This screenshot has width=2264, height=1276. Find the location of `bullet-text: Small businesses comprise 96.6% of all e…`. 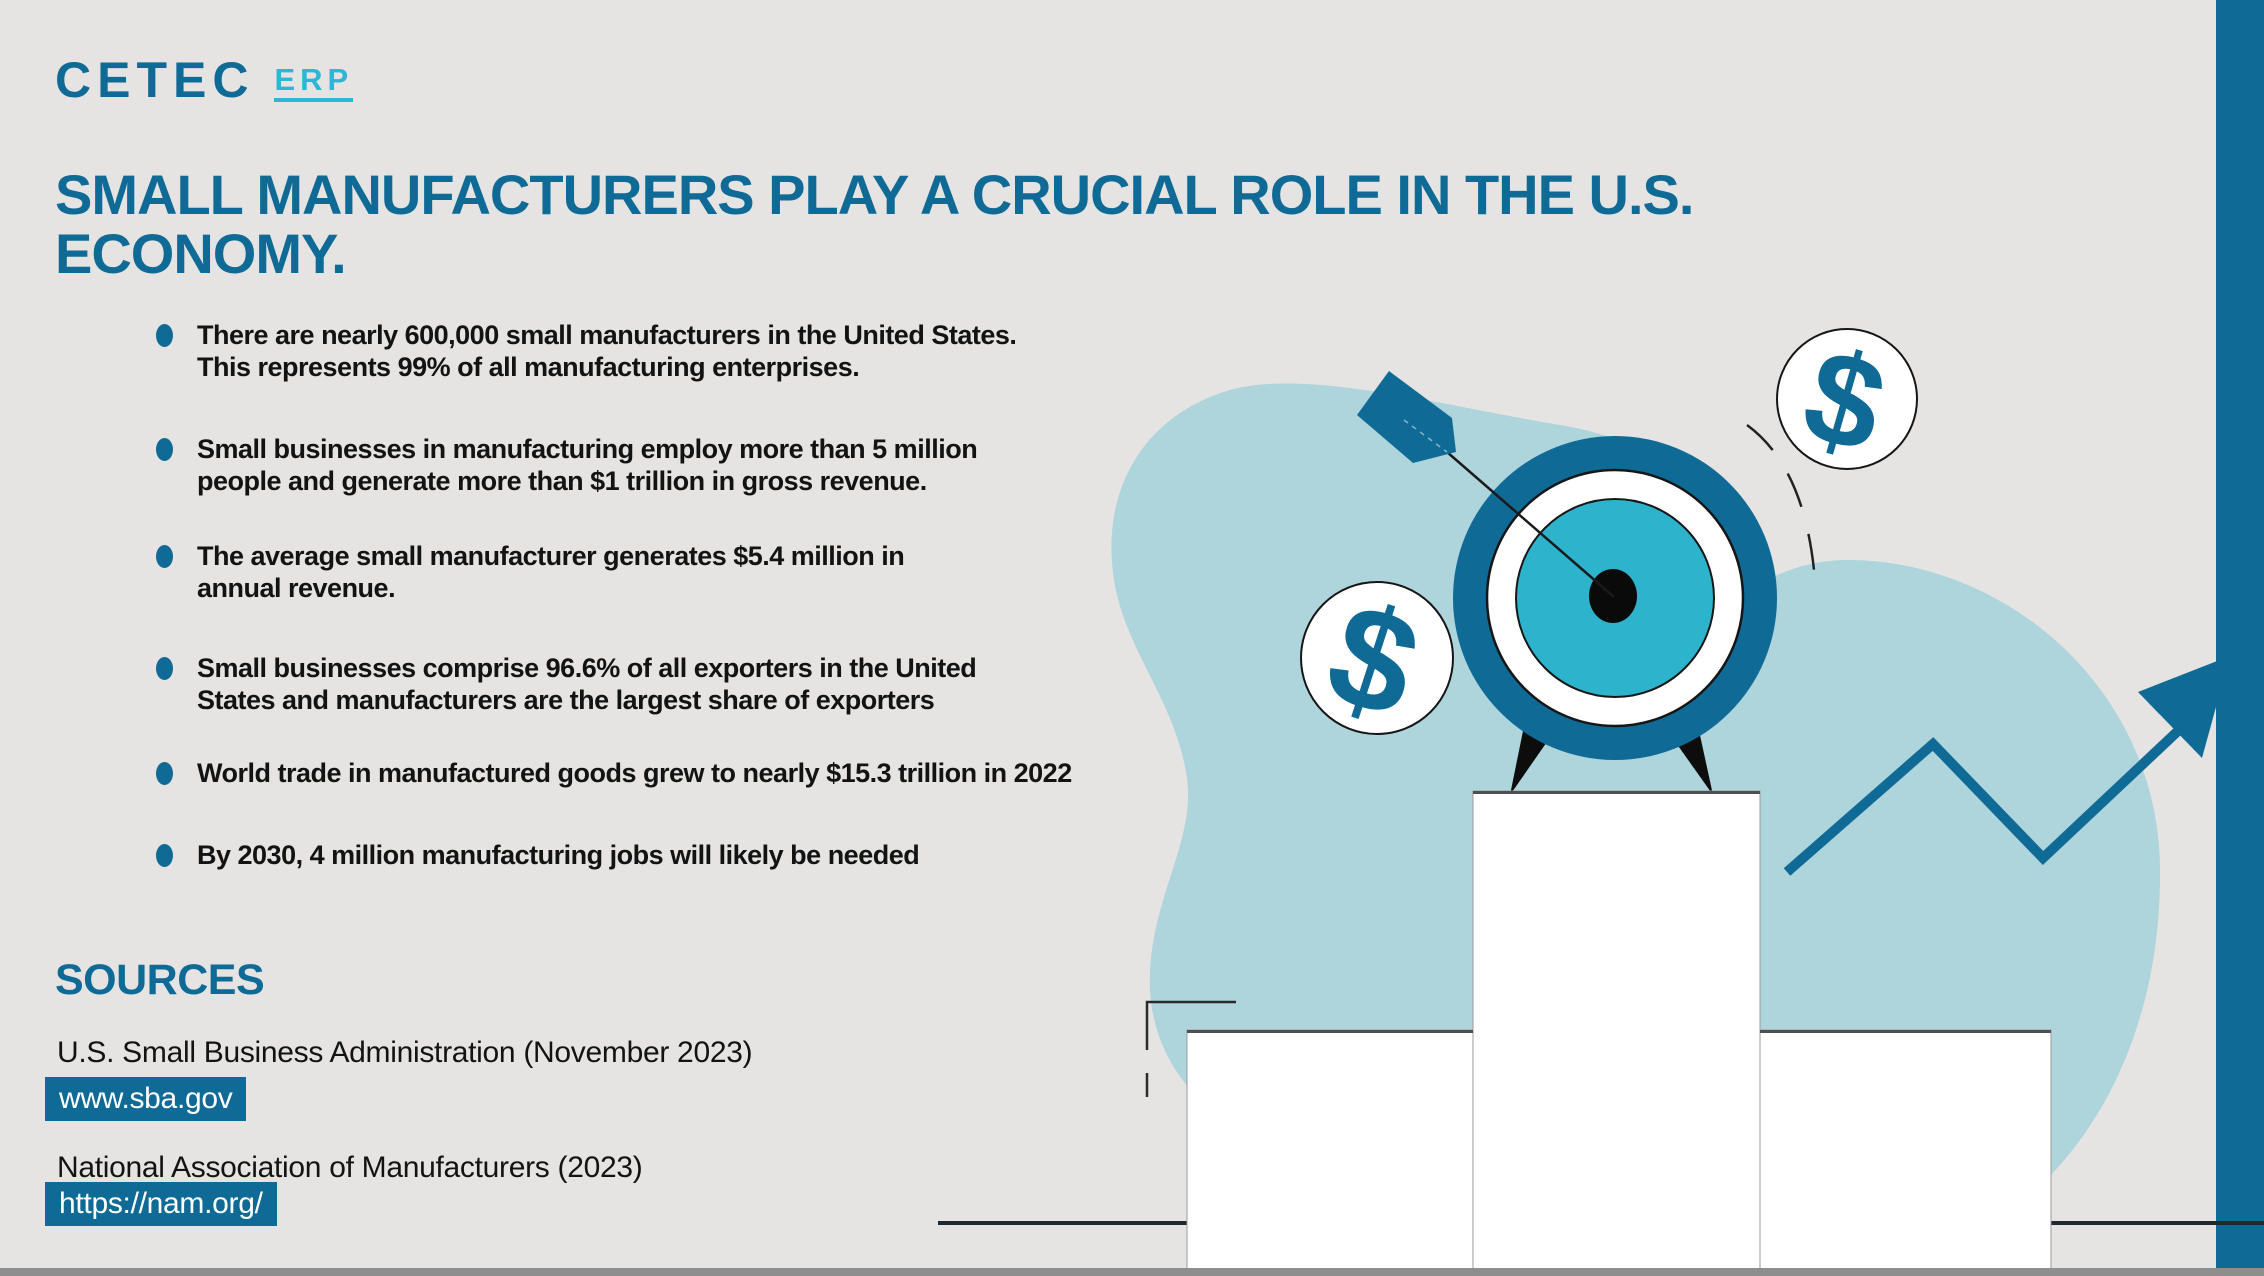

bullet-text: Small businesses comprise 96.6% of all e… is located at coordinates (587, 684).